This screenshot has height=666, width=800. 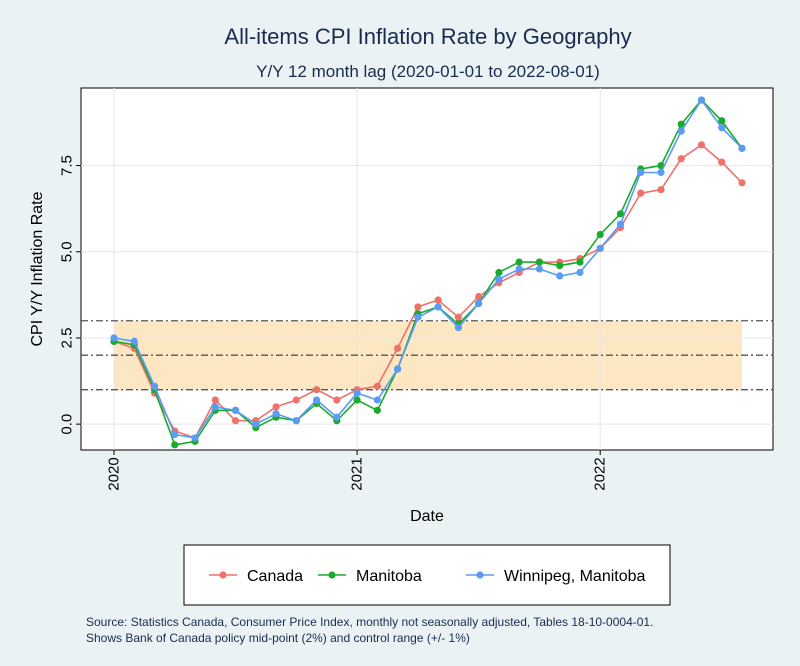 What do you see at coordinates (427, 516) in the screenshot?
I see `x-axis-label: Date` at bounding box center [427, 516].